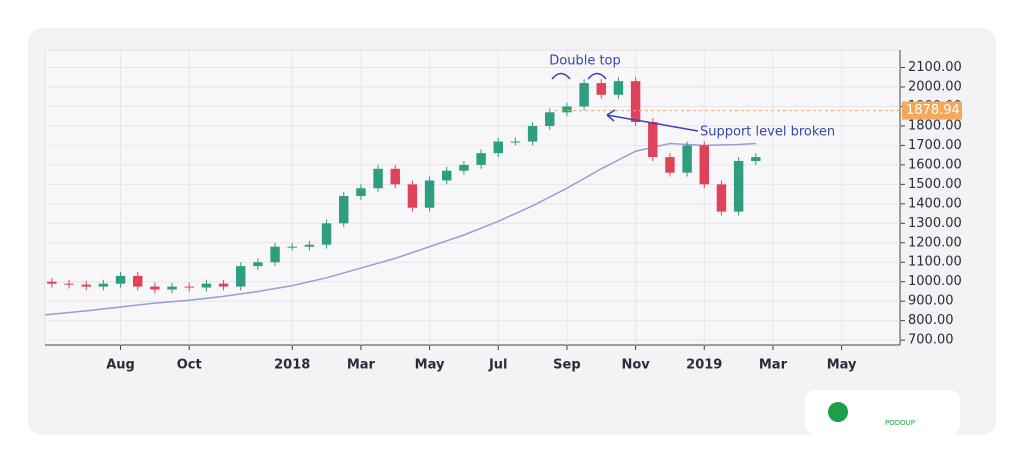  Describe the element at coordinates (882, 412) in the screenshot. I see `logo-box` at that location.